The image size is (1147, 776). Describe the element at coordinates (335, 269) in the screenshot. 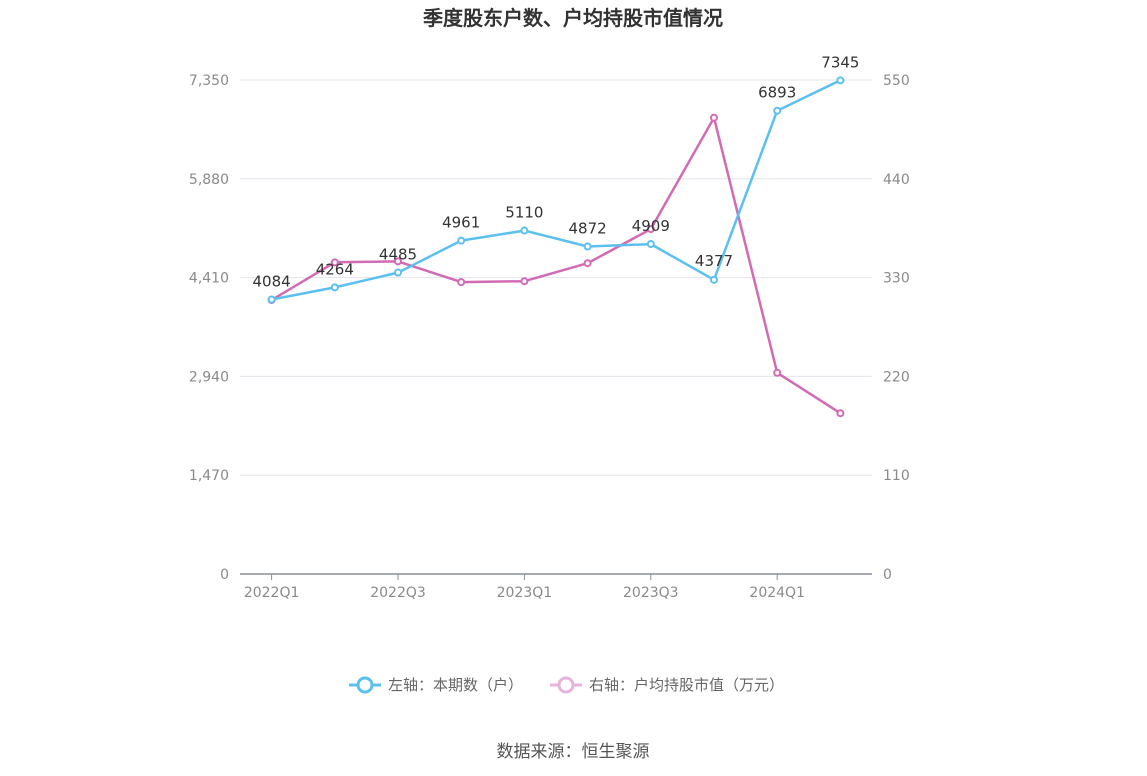

I see `data-label: 4264` at that location.